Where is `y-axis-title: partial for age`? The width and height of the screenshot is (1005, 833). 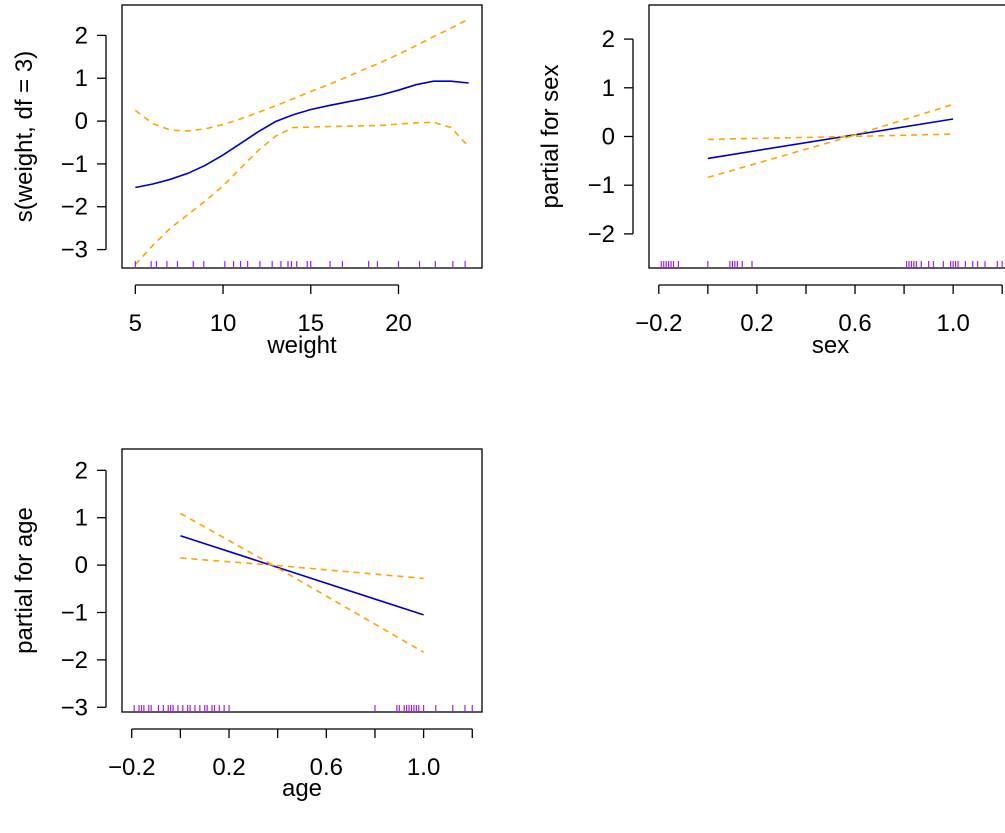
y-axis-title: partial for age is located at coordinates (24, 580).